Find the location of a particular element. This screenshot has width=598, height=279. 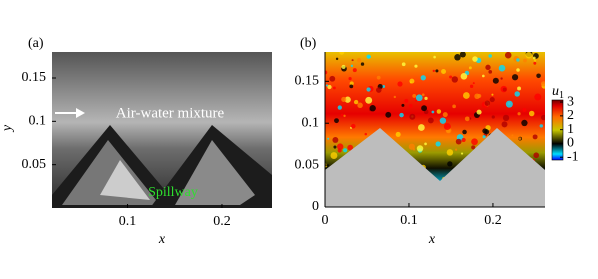

x-label: x is located at coordinates (432, 239).